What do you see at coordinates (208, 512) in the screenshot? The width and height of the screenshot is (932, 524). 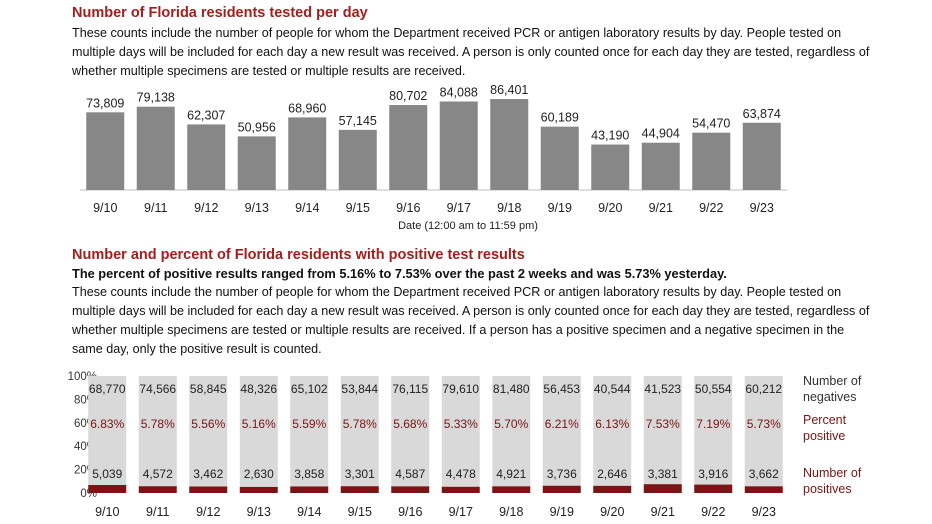 I see `x-tick-label: 9/12` at bounding box center [208, 512].